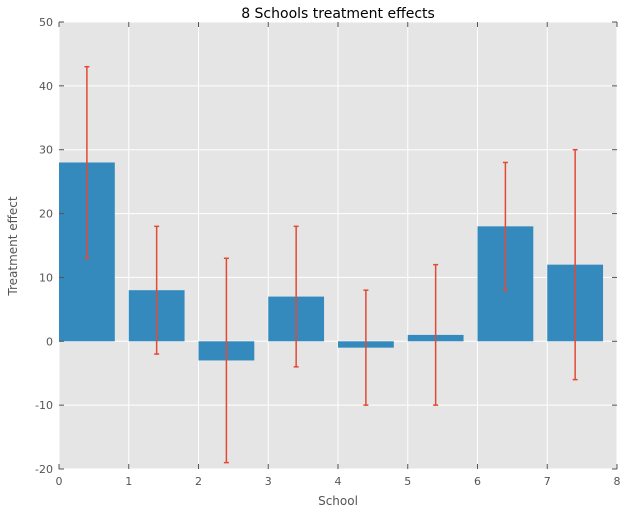 This screenshot has height=518, width=627. Describe the element at coordinates (338, 14) in the screenshot. I see `chart-title: 8 Schools treatment effects` at that location.